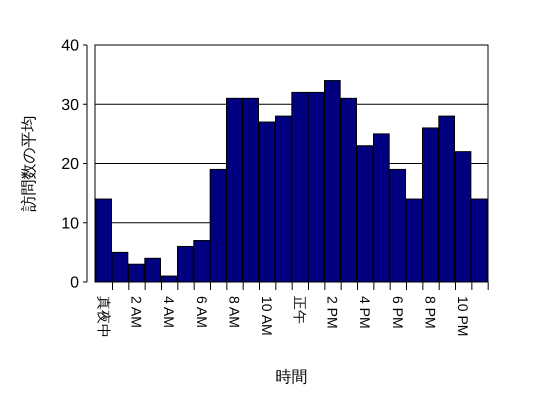 The width and height of the screenshot is (548, 398). Describe the element at coordinates (292, 377) in the screenshot. I see `x-axis-title: 時間` at that location.